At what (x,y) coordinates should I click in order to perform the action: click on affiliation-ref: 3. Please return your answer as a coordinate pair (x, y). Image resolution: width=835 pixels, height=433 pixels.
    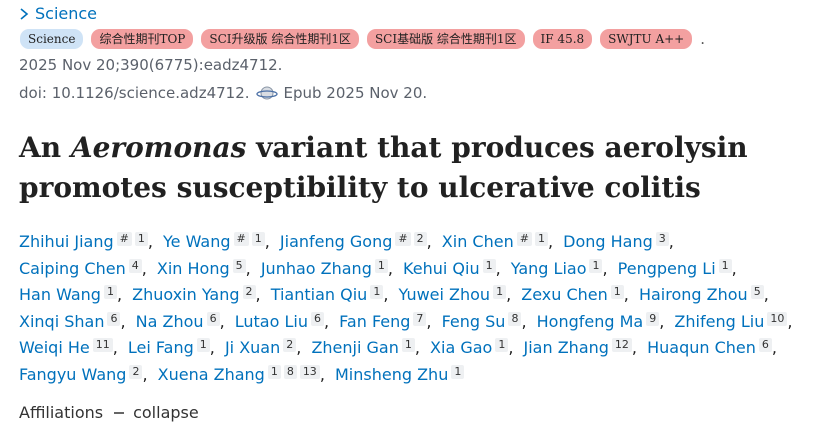
    Looking at the image, I should click on (662, 239).